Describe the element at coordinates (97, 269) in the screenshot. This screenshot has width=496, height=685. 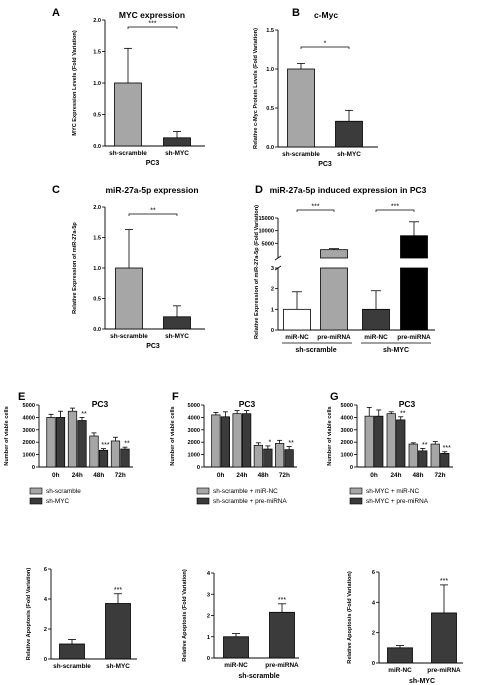
I see `chart-c-ytick-label: 1.0` at that location.